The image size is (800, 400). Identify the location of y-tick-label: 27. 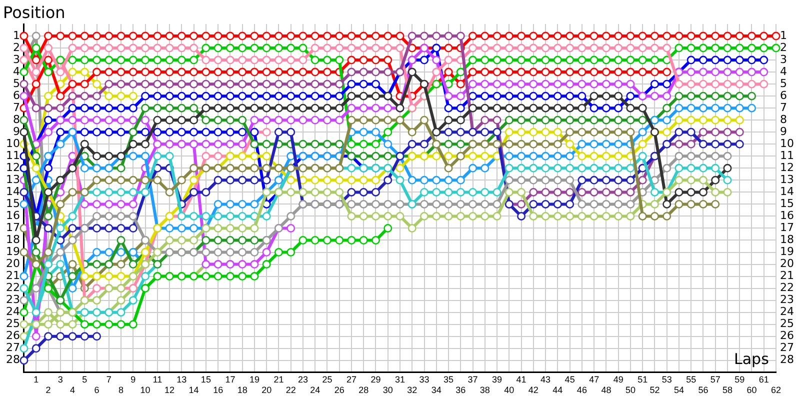
(13, 347).